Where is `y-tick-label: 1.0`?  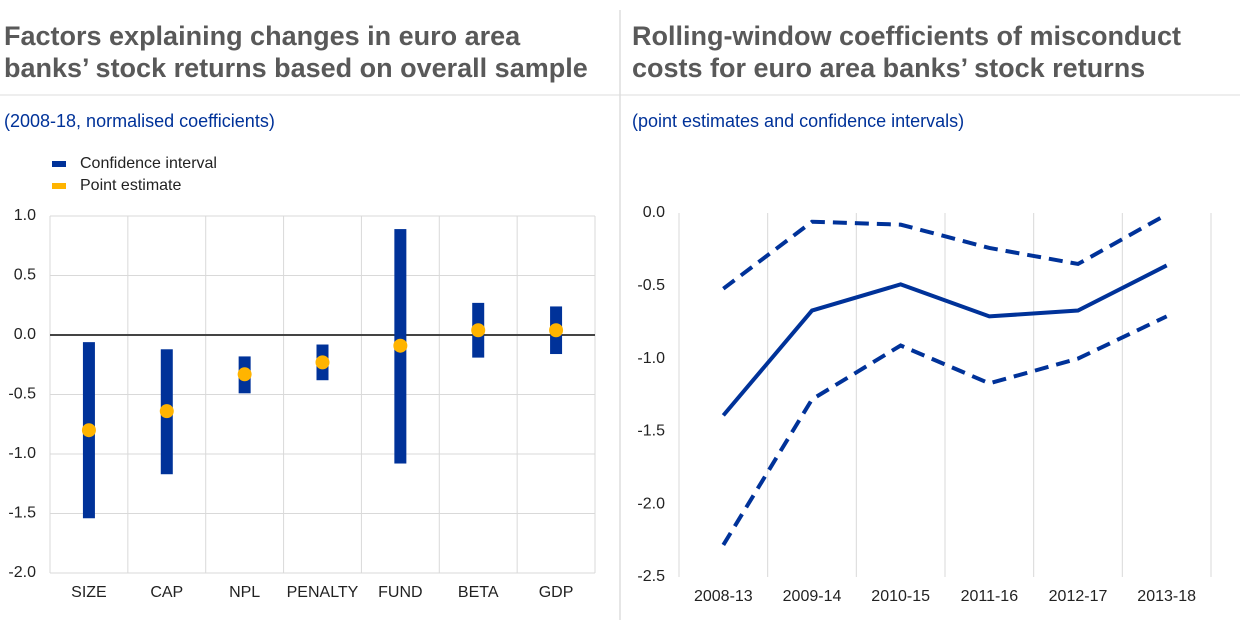
y-tick-label: 1.0 is located at coordinates (25, 215).